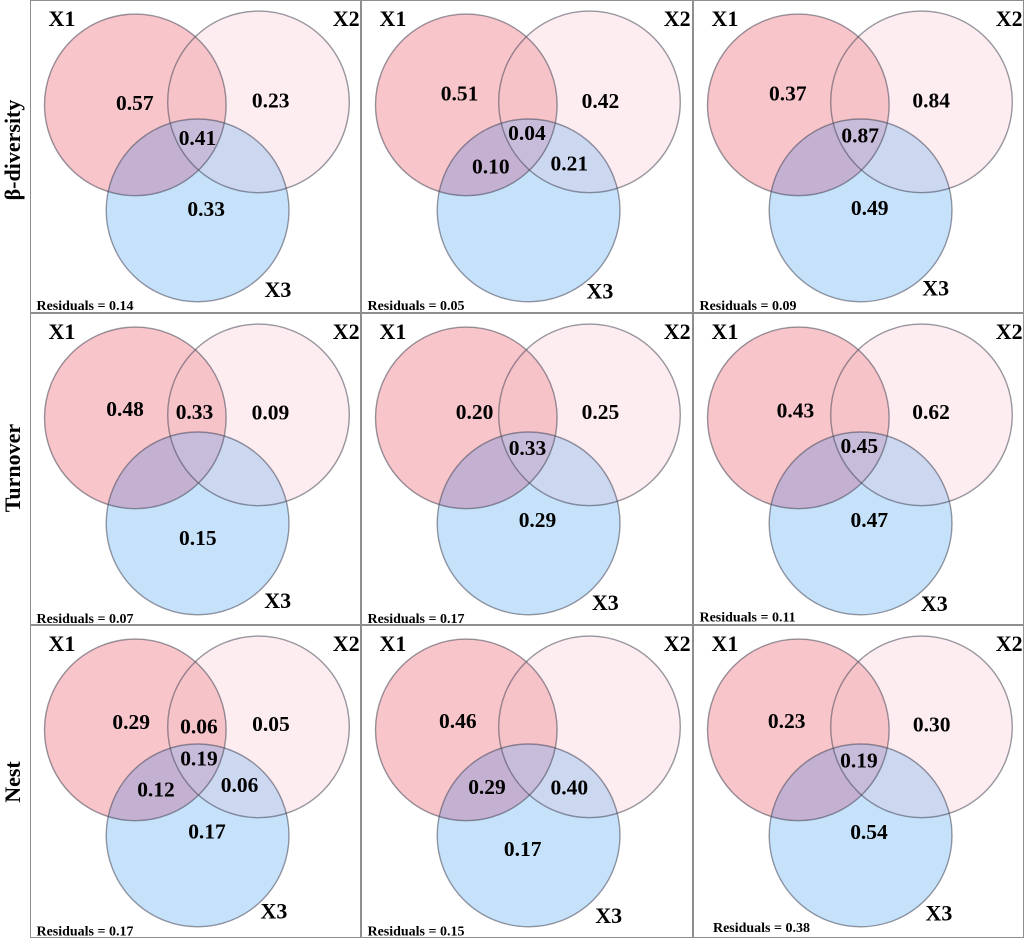 The image size is (1024, 939). I want to click on svg-text: 0.40, so click(570, 788).